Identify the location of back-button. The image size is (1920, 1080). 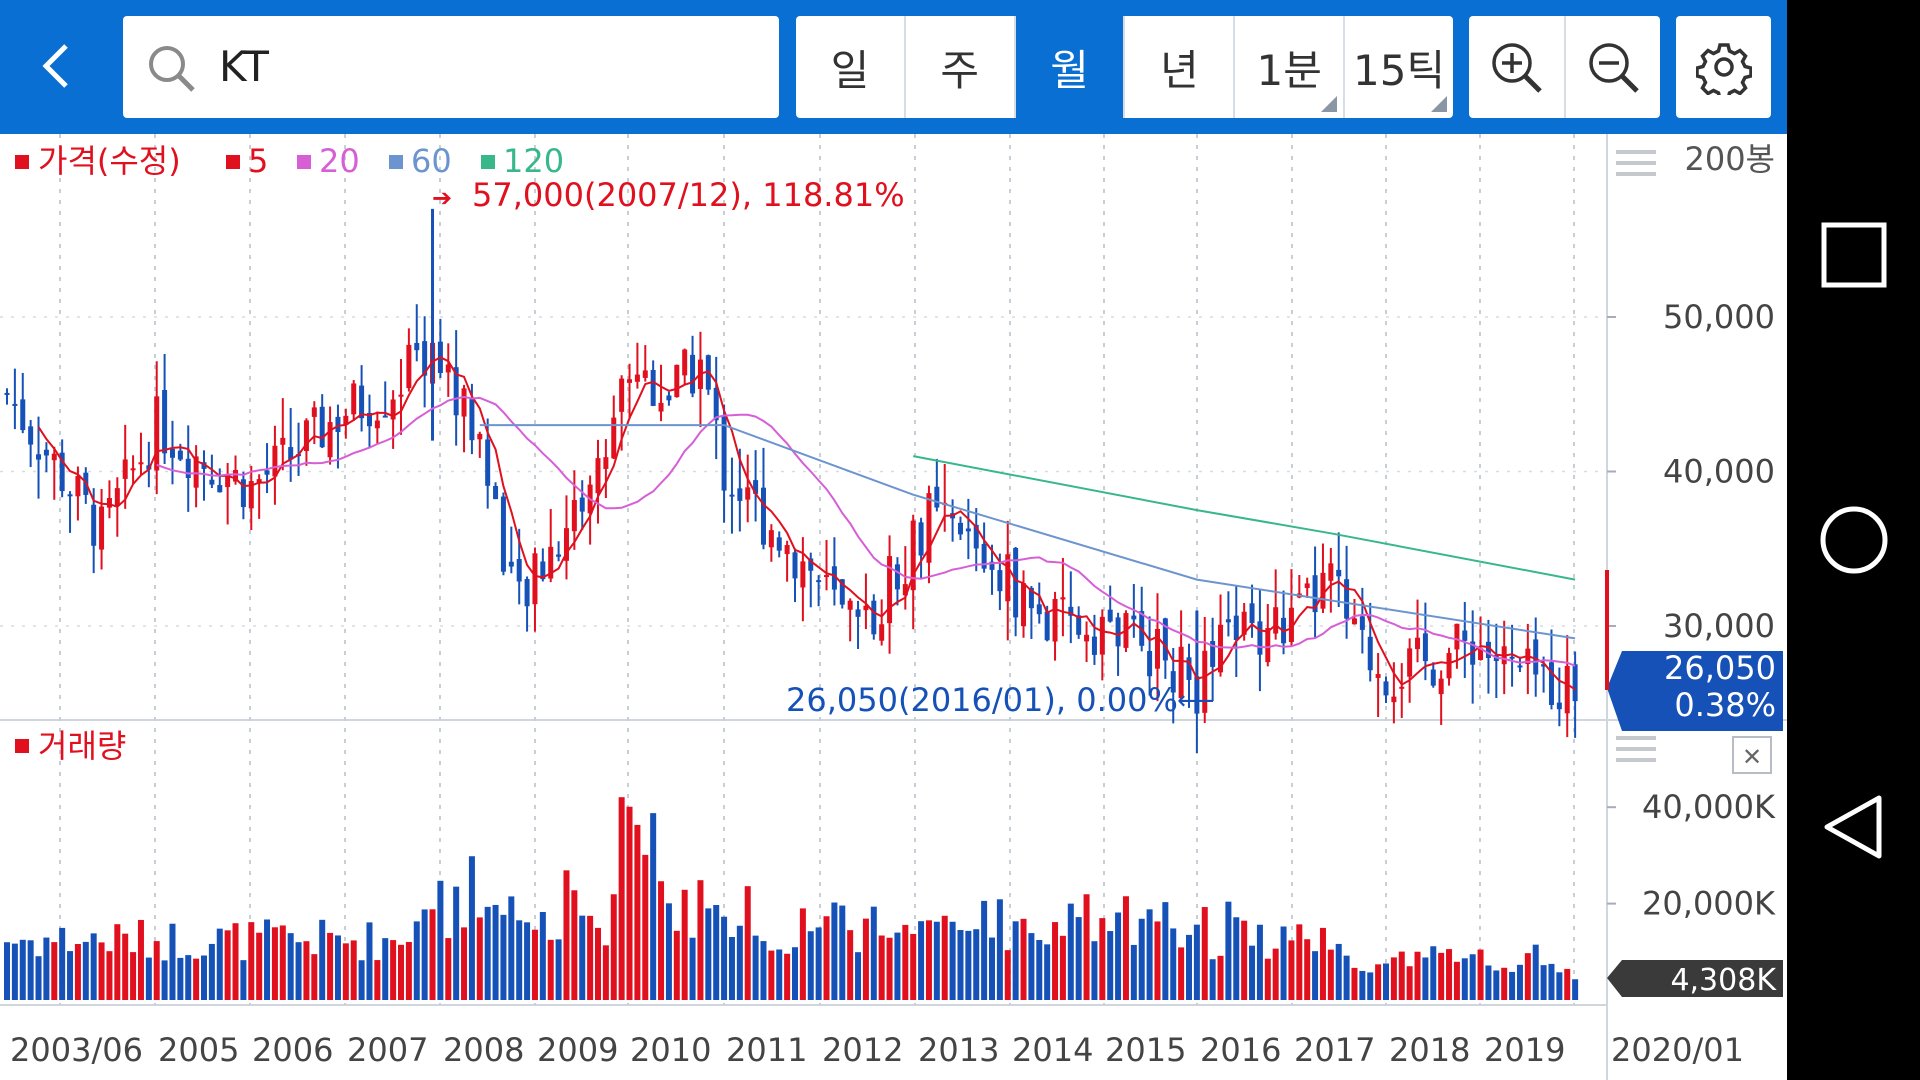
(58, 66).